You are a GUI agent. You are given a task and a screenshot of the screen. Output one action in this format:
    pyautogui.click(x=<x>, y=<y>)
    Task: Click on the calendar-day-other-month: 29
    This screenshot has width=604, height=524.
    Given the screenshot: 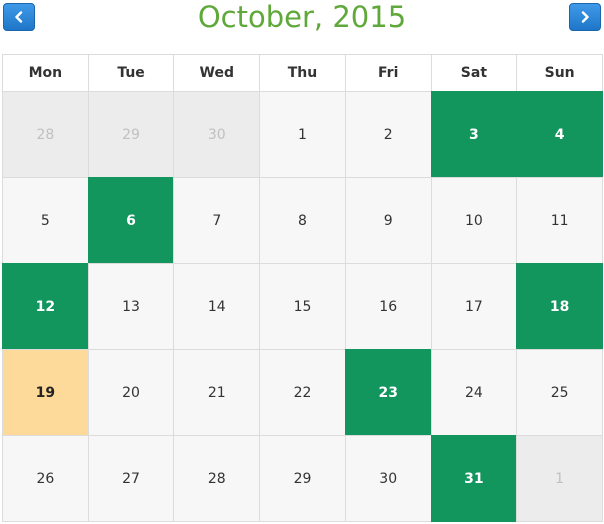 What is the action you would take?
    pyautogui.click(x=131, y=134)
    